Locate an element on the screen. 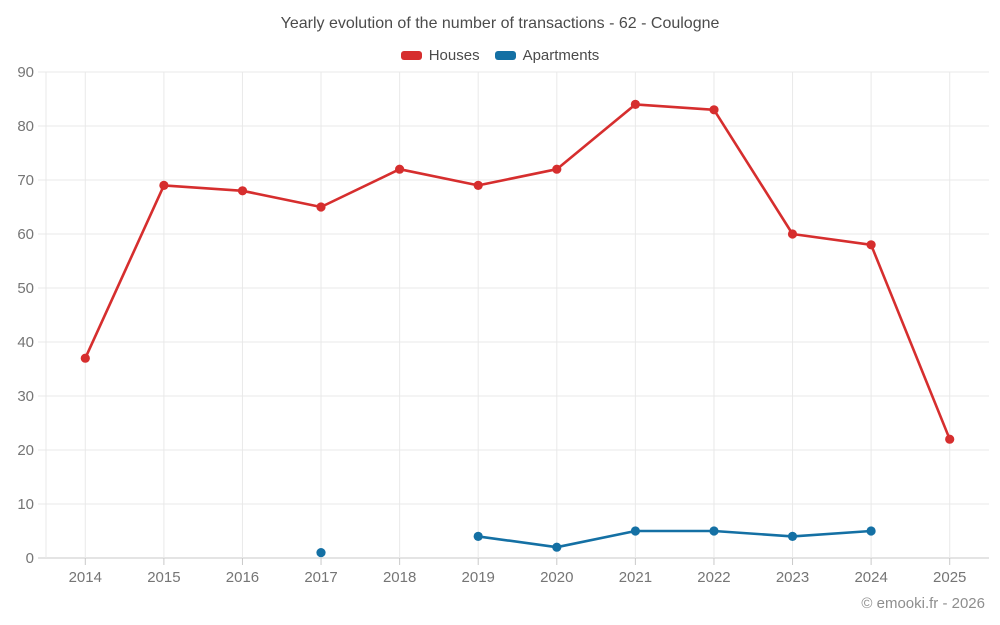  y-axis-tick-label: 80 is located at coordinates (25, 126).